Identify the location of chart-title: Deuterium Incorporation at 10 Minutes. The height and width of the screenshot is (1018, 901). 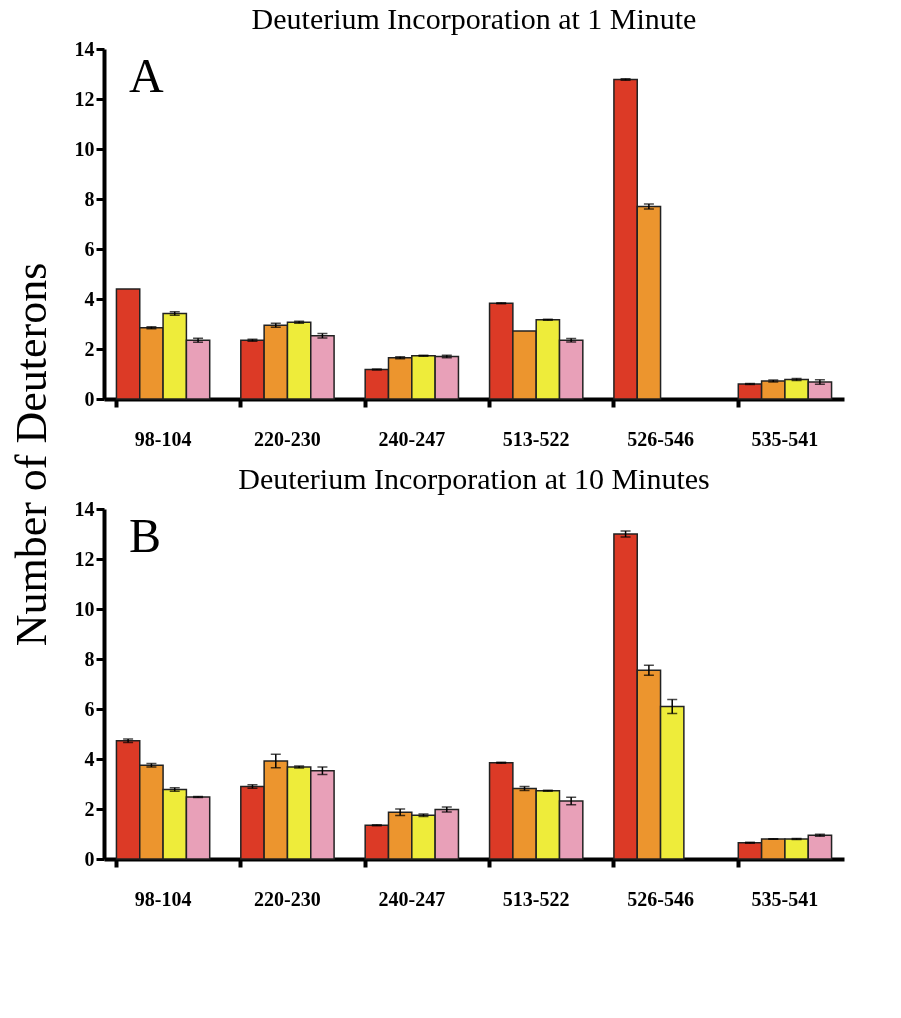
(474, 478).